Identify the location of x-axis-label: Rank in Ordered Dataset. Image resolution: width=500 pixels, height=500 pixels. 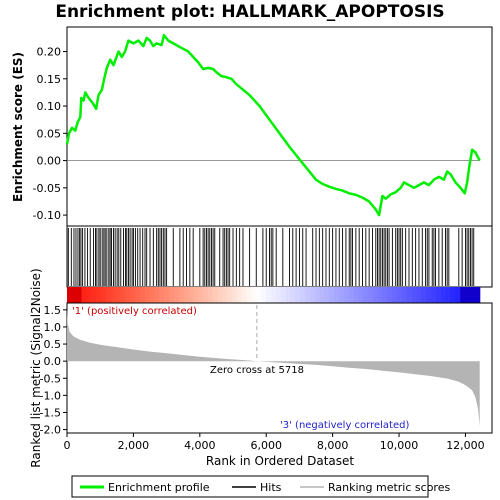
(280, 461).